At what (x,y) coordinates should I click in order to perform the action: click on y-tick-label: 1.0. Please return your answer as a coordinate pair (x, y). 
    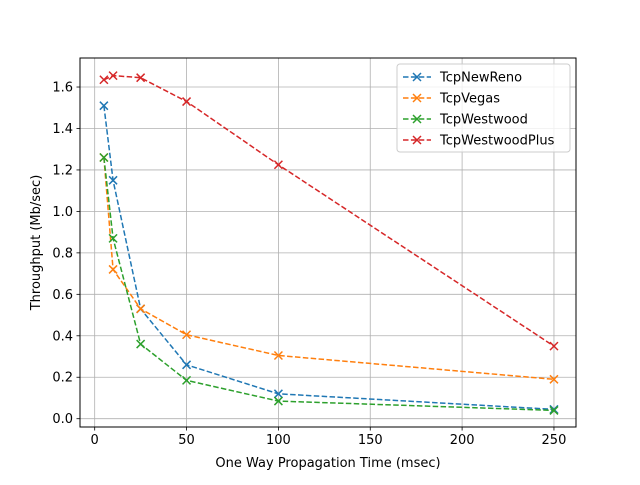
    Looking at the image, I should click on (62, 212).